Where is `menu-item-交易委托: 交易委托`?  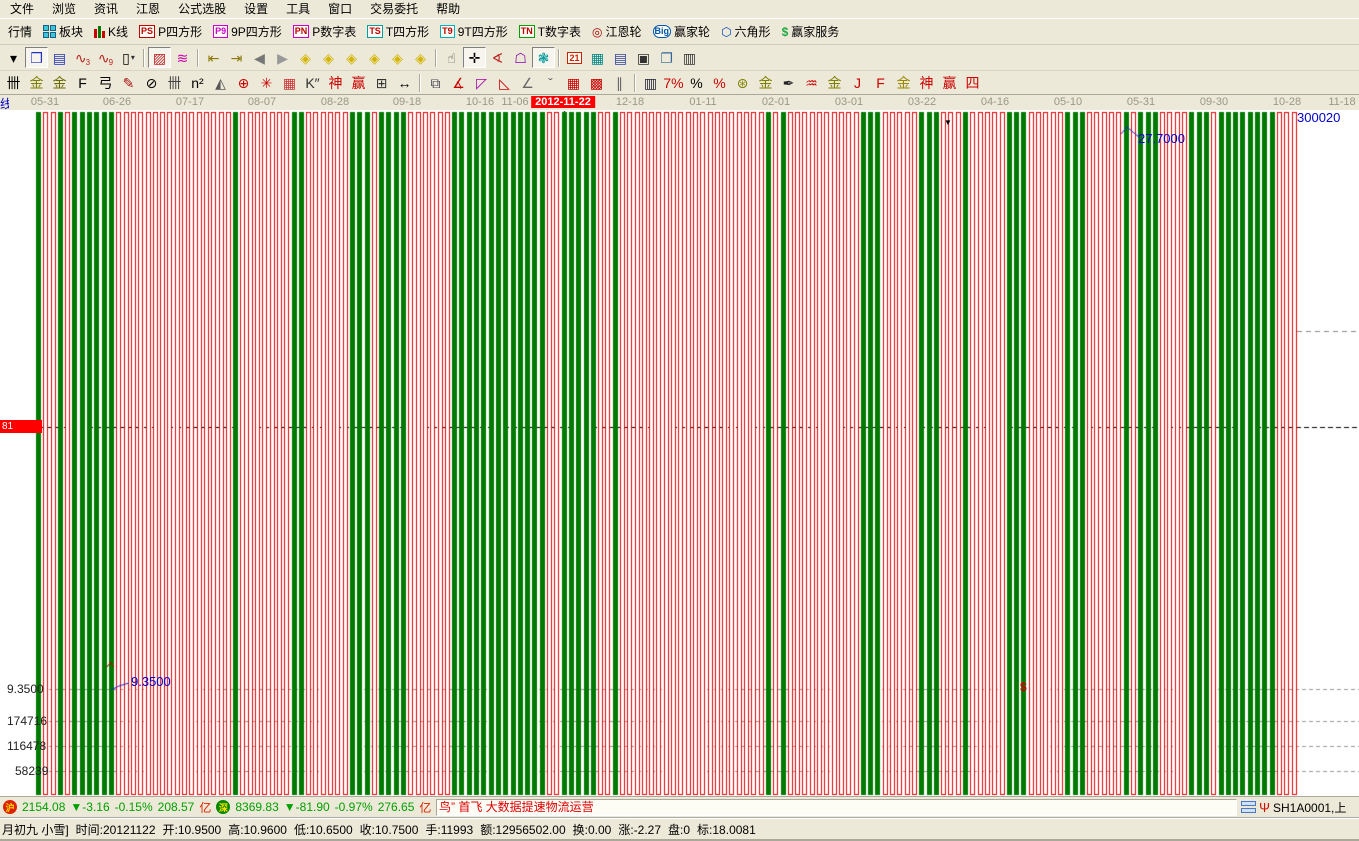 menu-item-交易委托: 交易委托 is located at coordinates (394, 9).